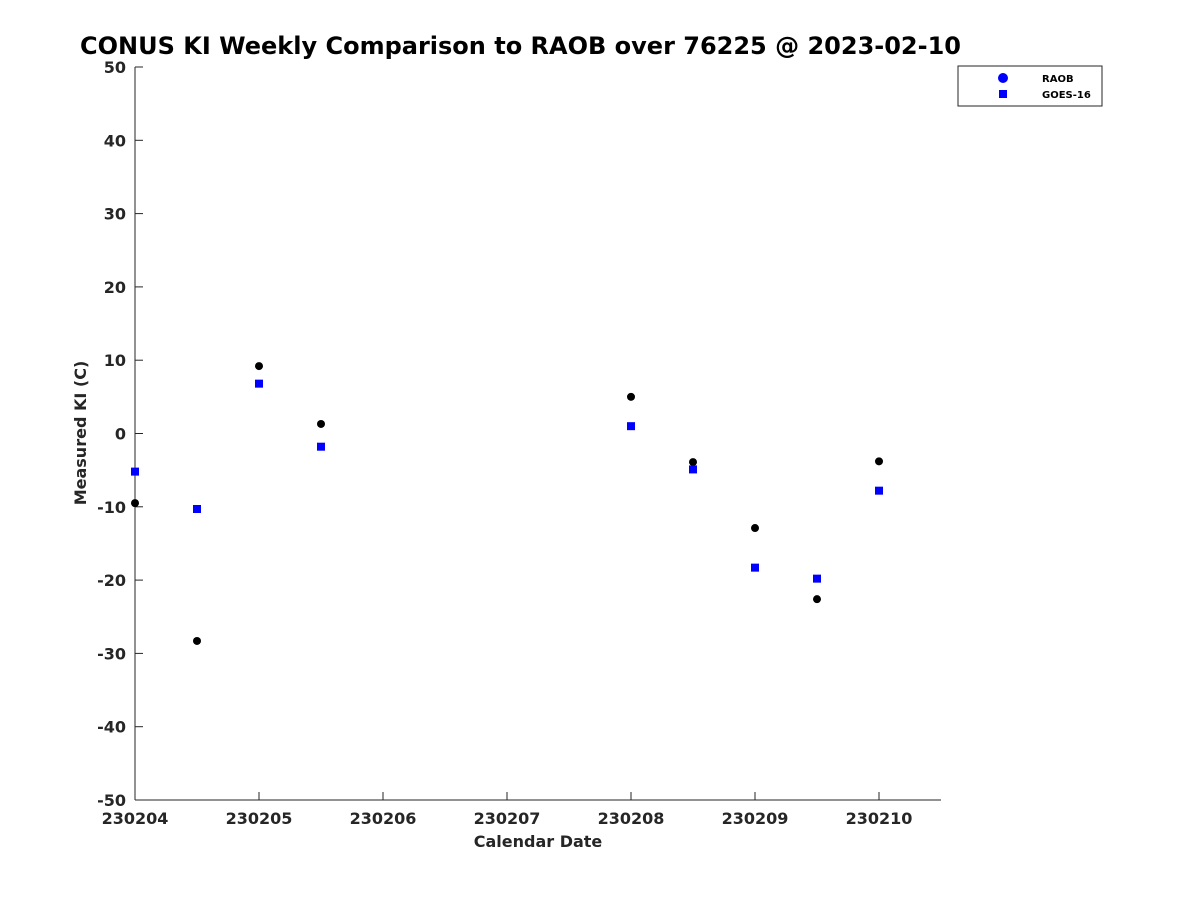 This screenshot has height=900, width=1200. Describe the element at coordinates (115, 360) in the screenshot. I see `y-tick-label: 10` at that location.